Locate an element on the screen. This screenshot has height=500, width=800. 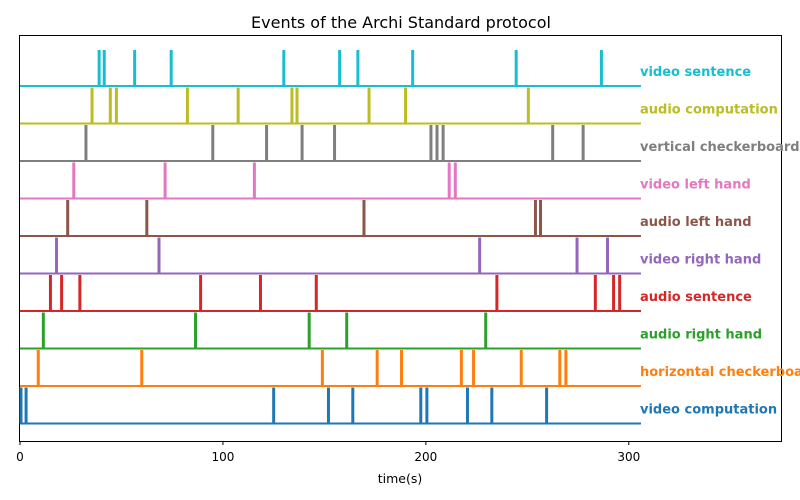
series-row: audio left hand is located at coordinates (386, 218).